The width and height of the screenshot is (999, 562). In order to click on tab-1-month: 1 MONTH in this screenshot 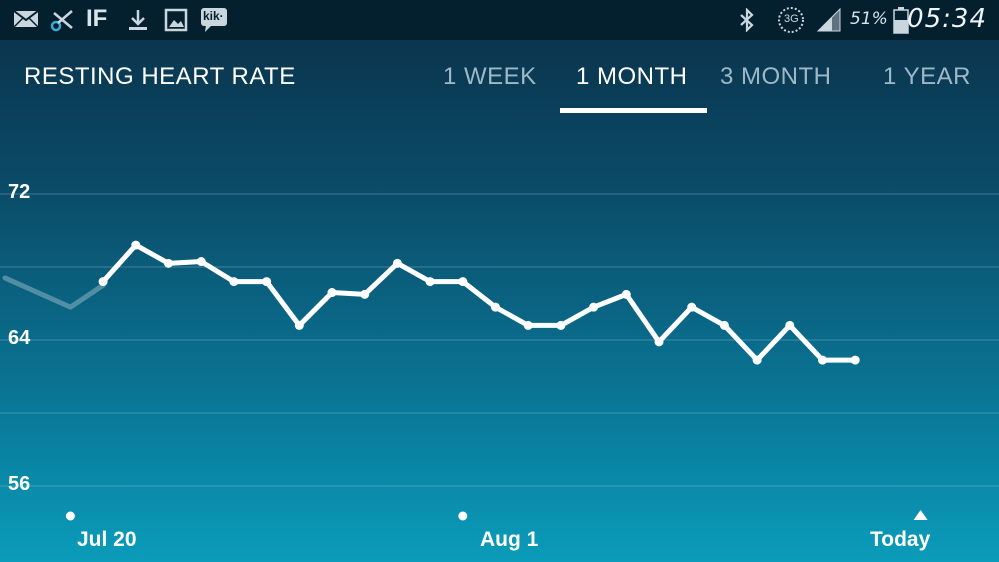, I will do `click(632, 76)`.